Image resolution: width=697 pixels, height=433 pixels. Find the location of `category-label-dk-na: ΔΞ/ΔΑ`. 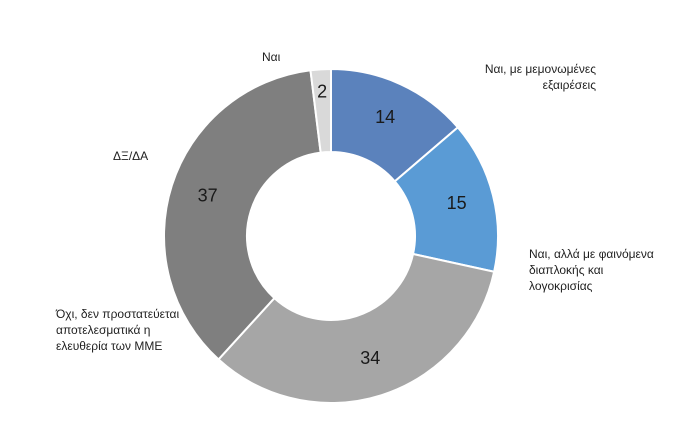

category-label-dk-na: ΔΞ/ΔΑ is located at coordinates (131, 156).